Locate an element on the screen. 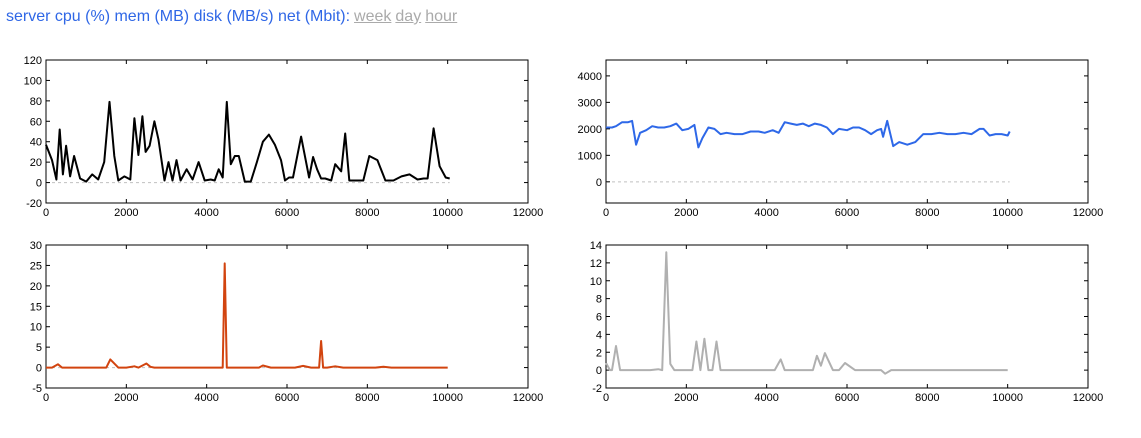 This screenshot has height=438, width=1141. y-tick-label: 60 is located at coordinates (36, 122).